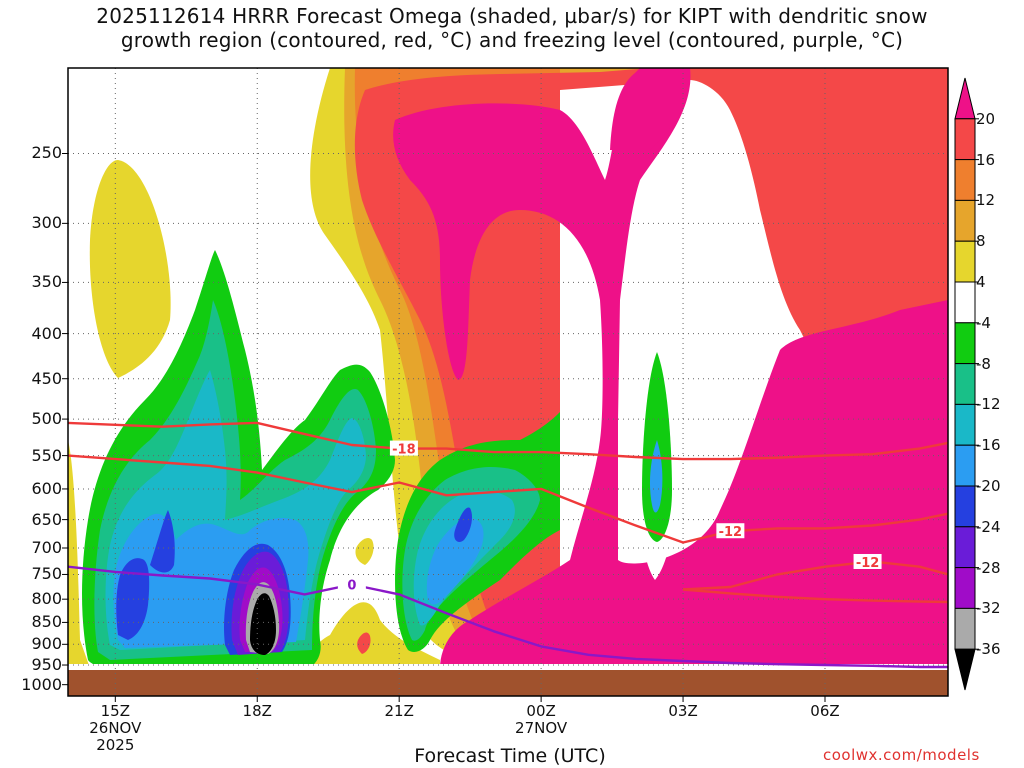  Describe the element at coordinates (983, 363) in the screenshot. I see `colorbar-label: -8` at that location.